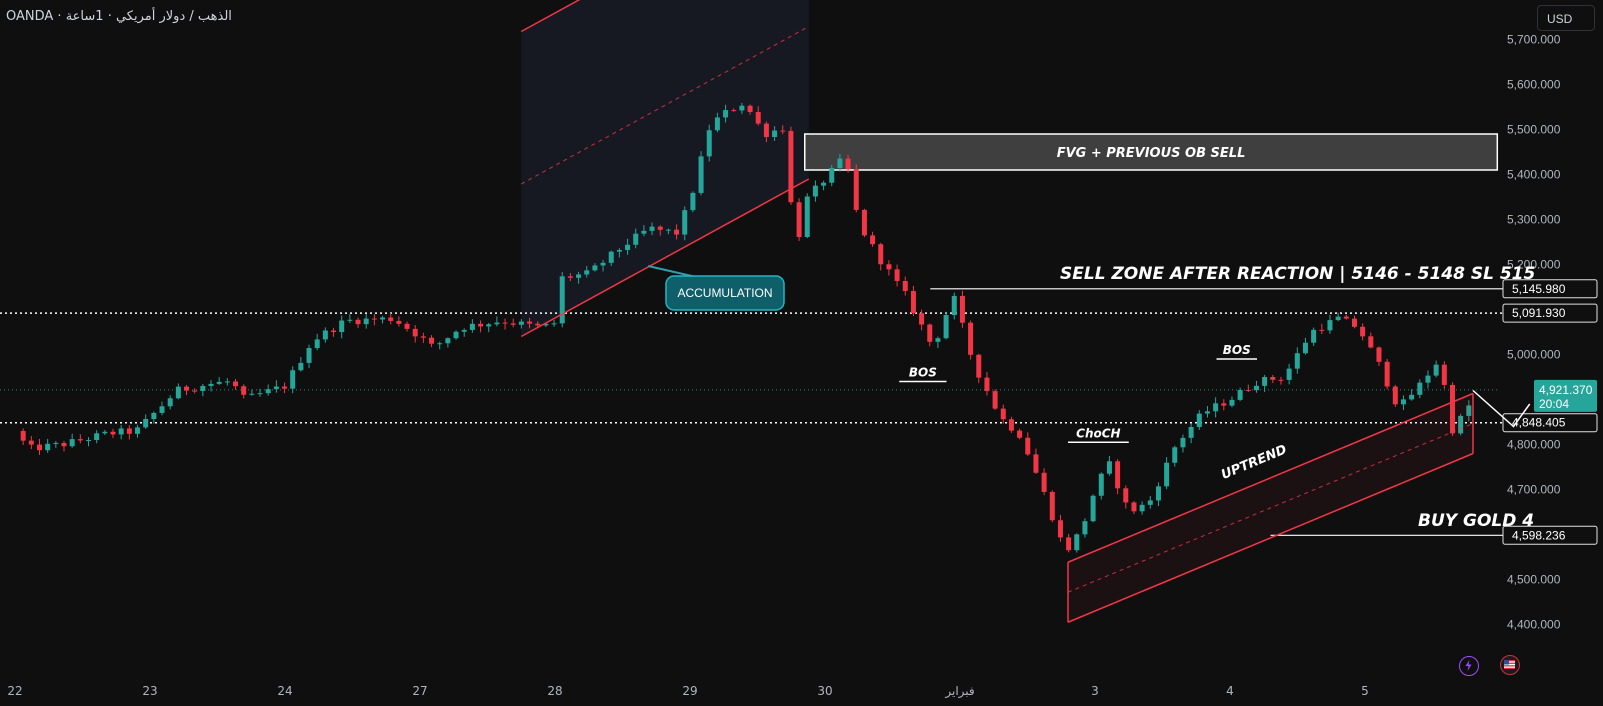 The width and height of the screenshot is (1603, 706). I want to click on x-tick-label: 23, so click(149, 691).